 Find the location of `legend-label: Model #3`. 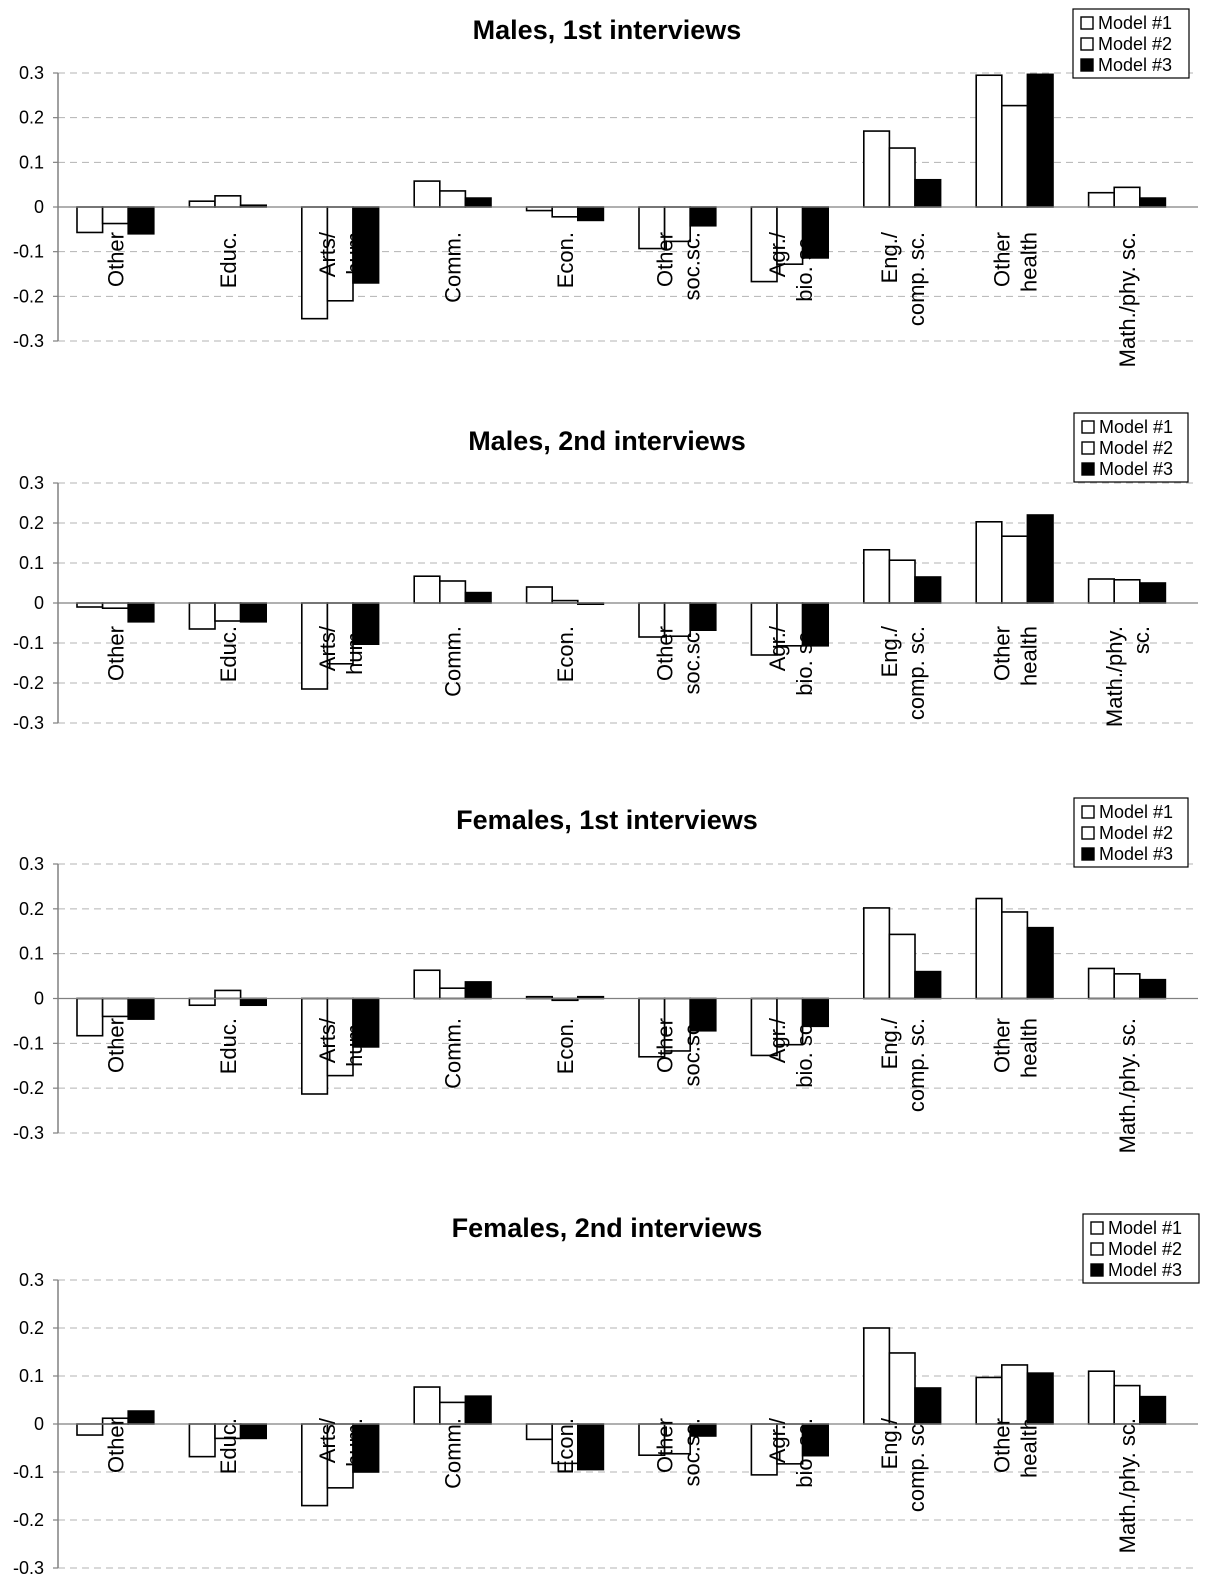

legend-label: Model #3 is located at coordinates (1135, 65).